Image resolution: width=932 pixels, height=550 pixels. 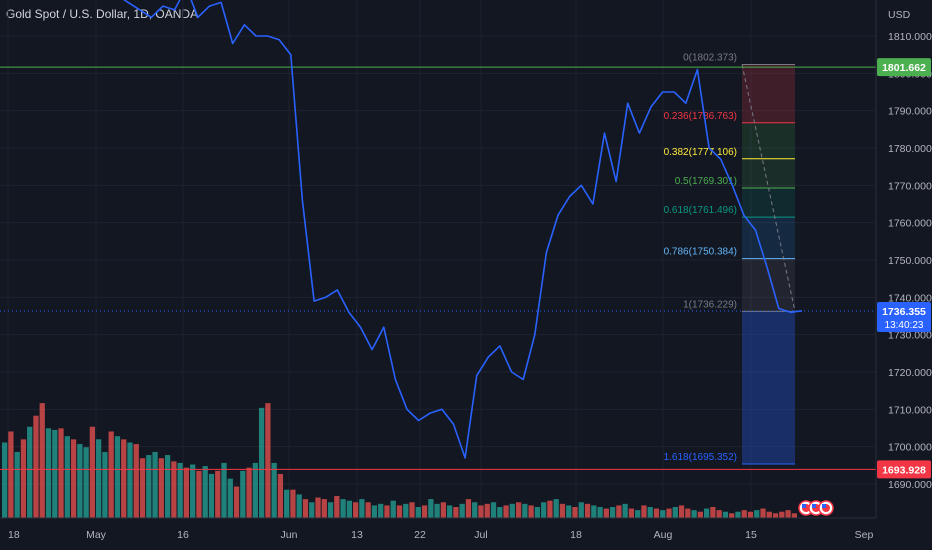 What do you see at coordinates (700, 210) in the screenshot?
I see `fib-level-label: 0.618(1761.496)` at bounding box center [700, 210].